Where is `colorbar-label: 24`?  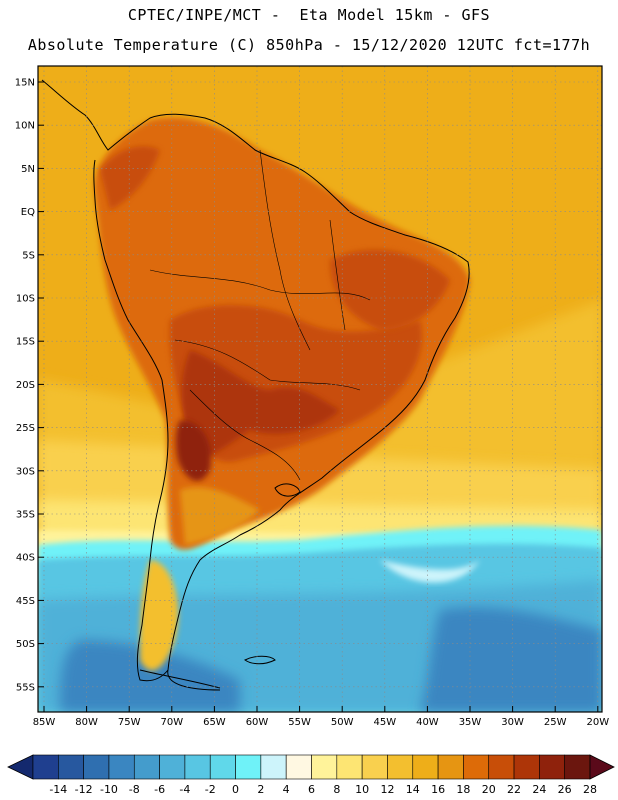
colorbar-label: 24 is located at coordinates (539, 789).